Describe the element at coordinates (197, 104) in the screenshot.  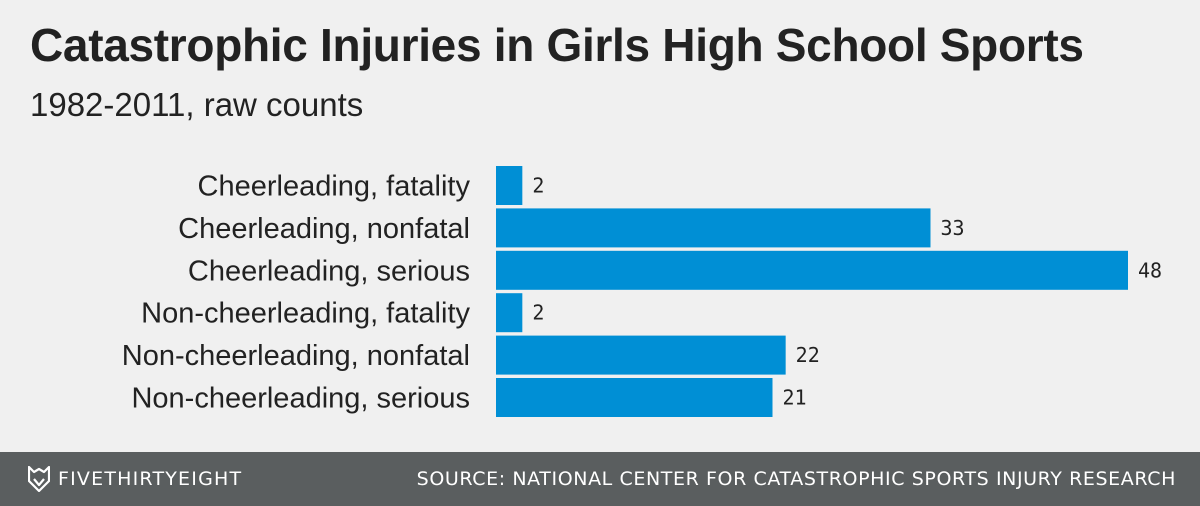
I see `chart-subtitle: 1982-2011, raw counts` at that location.